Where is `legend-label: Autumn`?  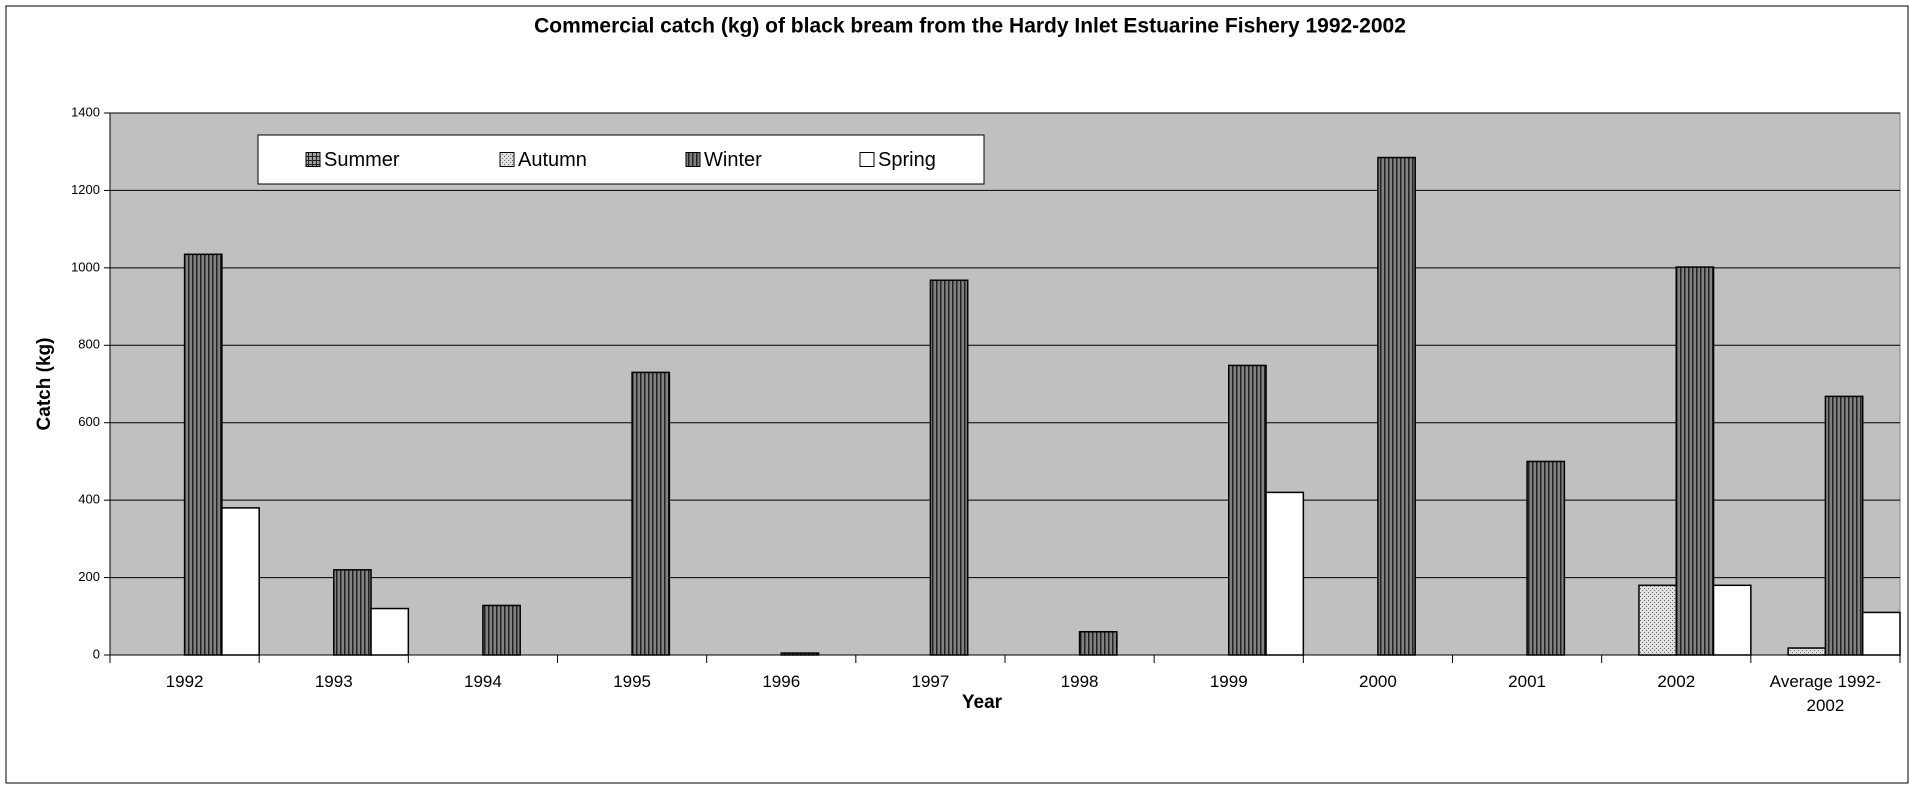 legend-label: Autumn is located at coordinates (552, 160).